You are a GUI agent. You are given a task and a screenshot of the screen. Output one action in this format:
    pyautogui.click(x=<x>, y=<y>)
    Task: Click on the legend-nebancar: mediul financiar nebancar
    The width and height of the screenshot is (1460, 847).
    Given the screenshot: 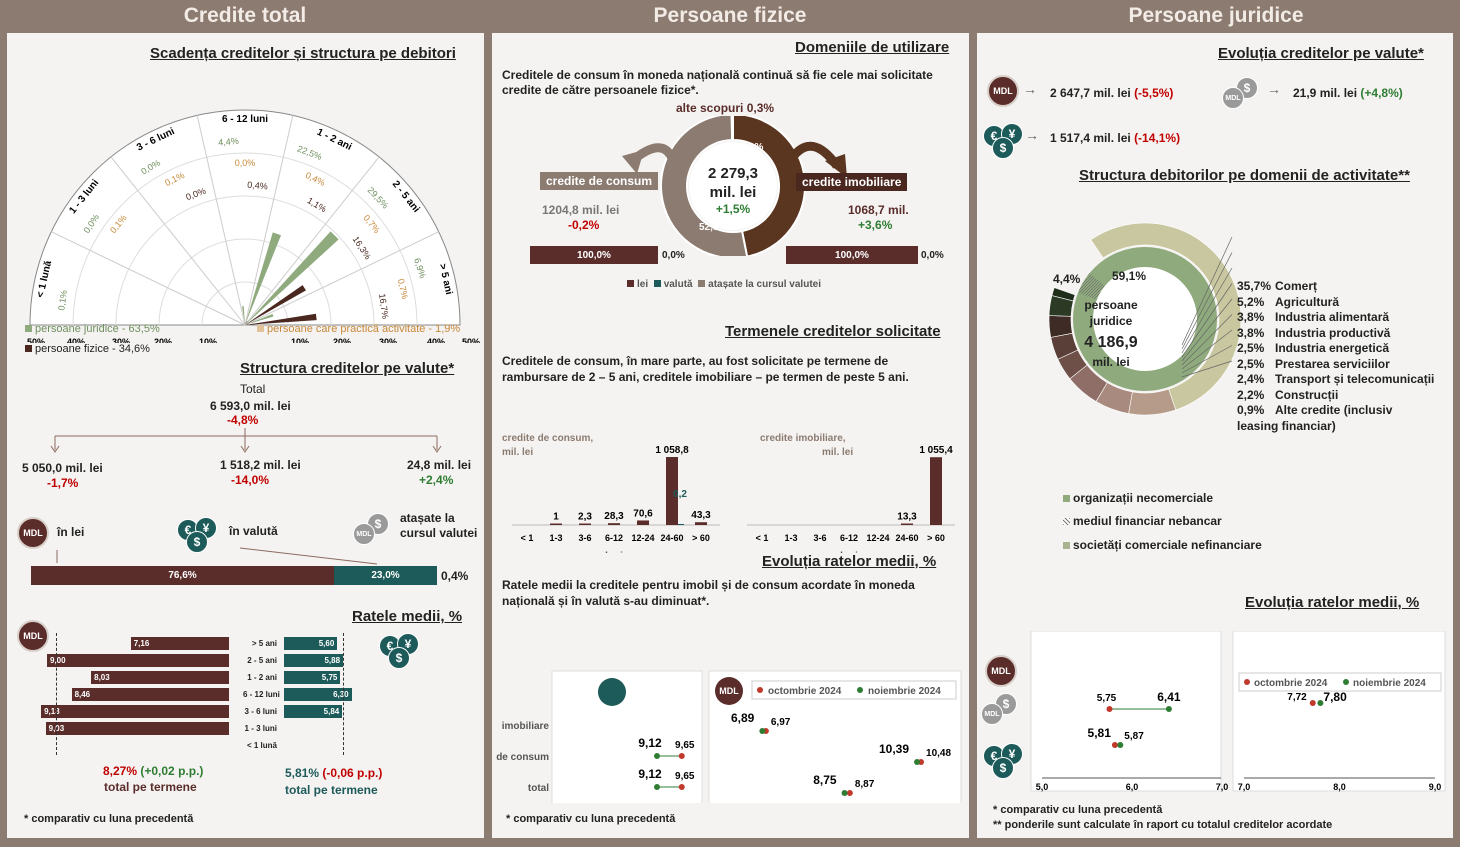 What is the action you would take?
    pyautogui.click(x=1142, y=521)
    